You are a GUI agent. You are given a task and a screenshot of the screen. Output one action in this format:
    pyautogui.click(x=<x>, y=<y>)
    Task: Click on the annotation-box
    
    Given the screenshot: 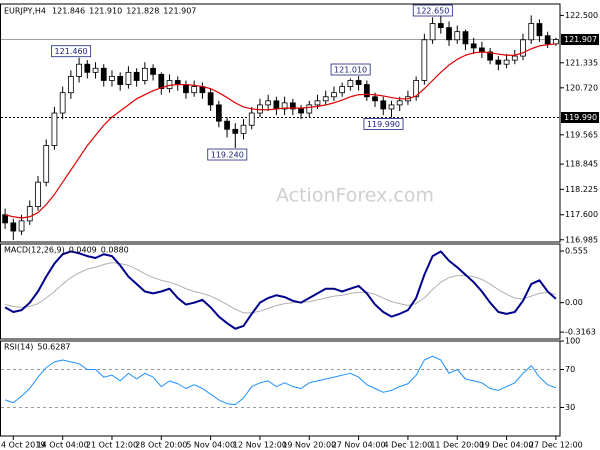 What is the action you would take?
    pyautogui.click(x=383, y=124)
    